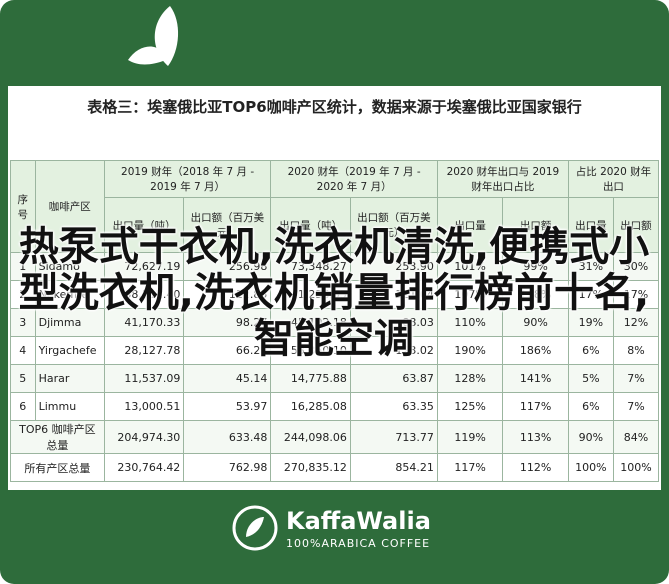 The width and height of the screenshot is (669, 584). What do you see at coordinates (69, 322) in the screenshot?
I see `table-cell: Djimma` at bounding box center [69, 322].